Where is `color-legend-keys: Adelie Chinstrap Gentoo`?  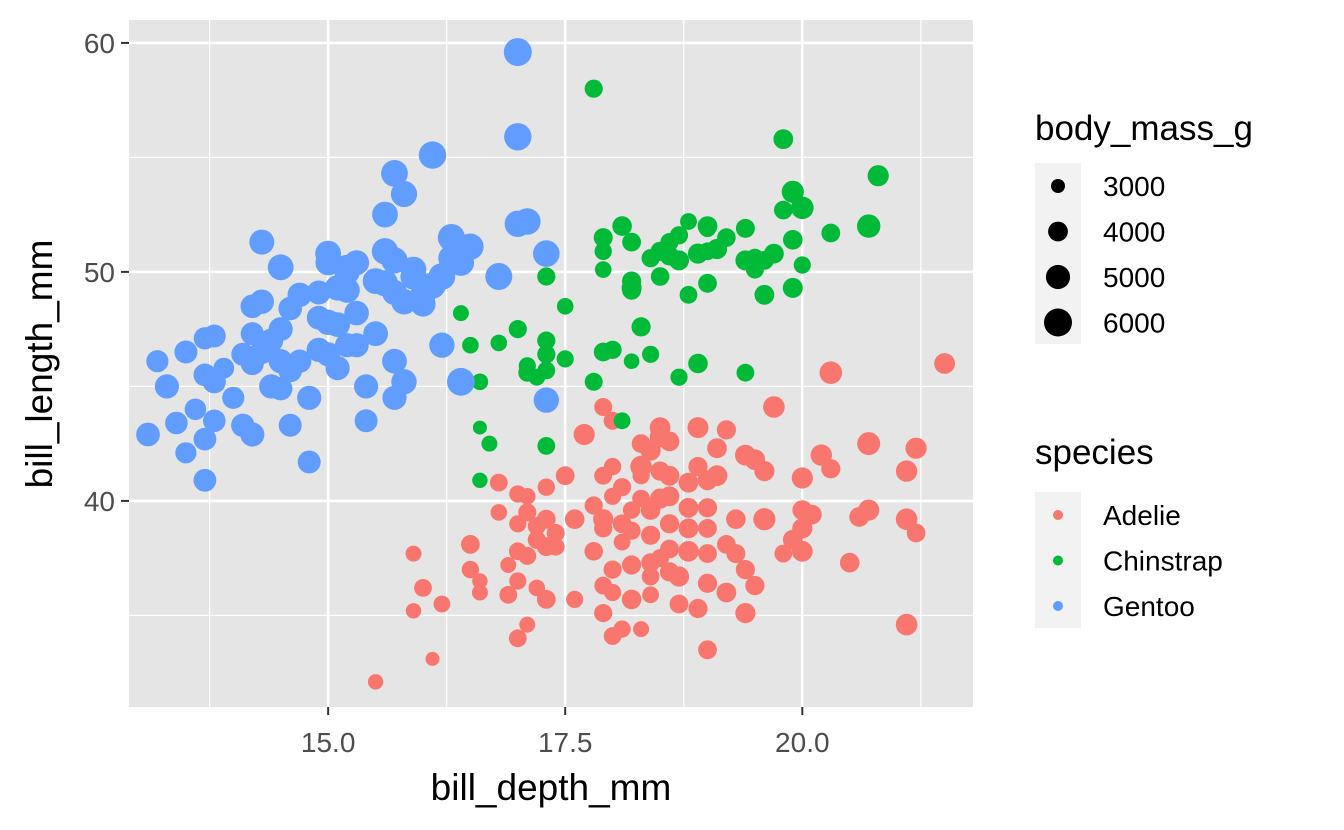 color-legend-keys: Adelie Chinstrap Gentoo is located at coordinates (1138, 561).